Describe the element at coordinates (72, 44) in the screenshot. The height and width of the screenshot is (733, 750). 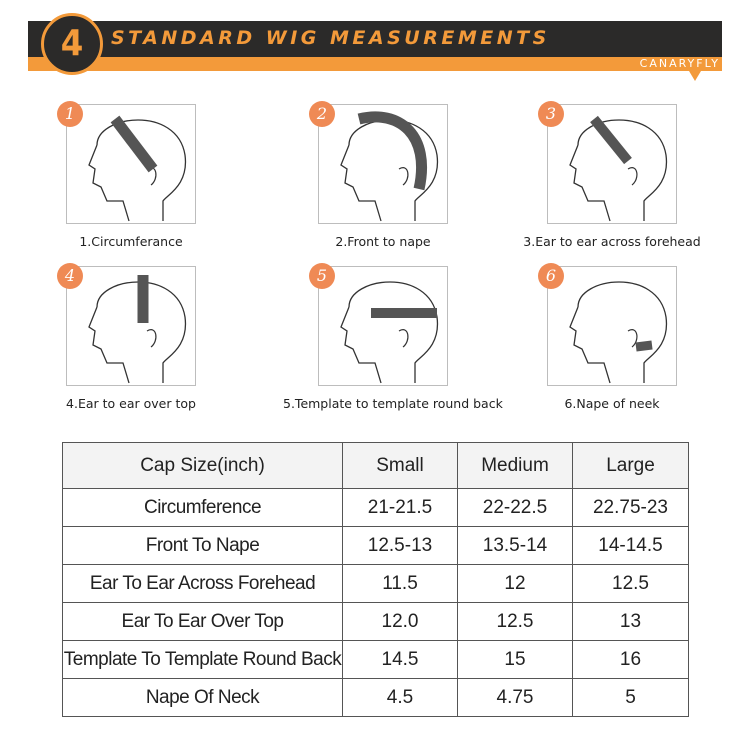
I see `section-number-badge: 4` at that location.